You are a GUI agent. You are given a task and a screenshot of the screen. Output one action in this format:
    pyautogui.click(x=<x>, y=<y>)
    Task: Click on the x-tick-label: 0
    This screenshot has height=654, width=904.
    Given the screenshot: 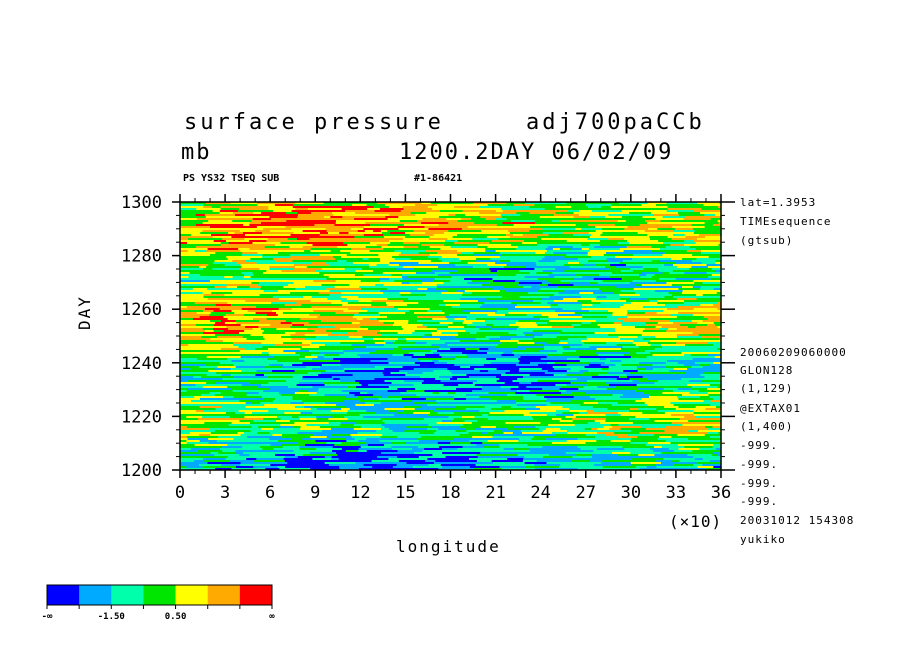 What is the action you would take?
    pyautogui.click(x=180, y=493)
    